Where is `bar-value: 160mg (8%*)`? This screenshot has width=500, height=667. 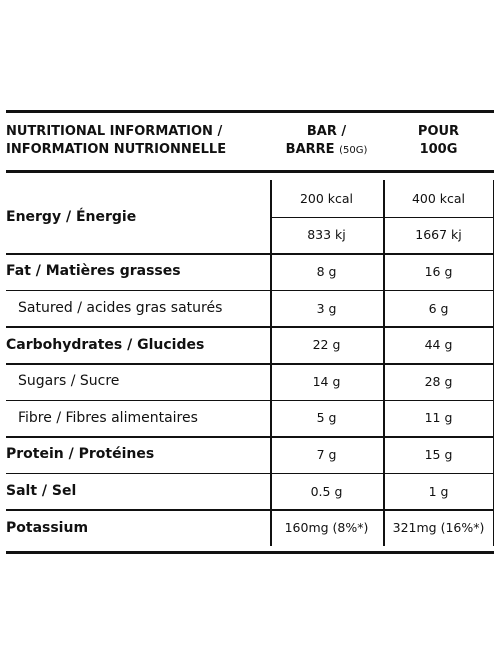 bar-value: 160mg (8%*) is located at coordinates (326, 528).